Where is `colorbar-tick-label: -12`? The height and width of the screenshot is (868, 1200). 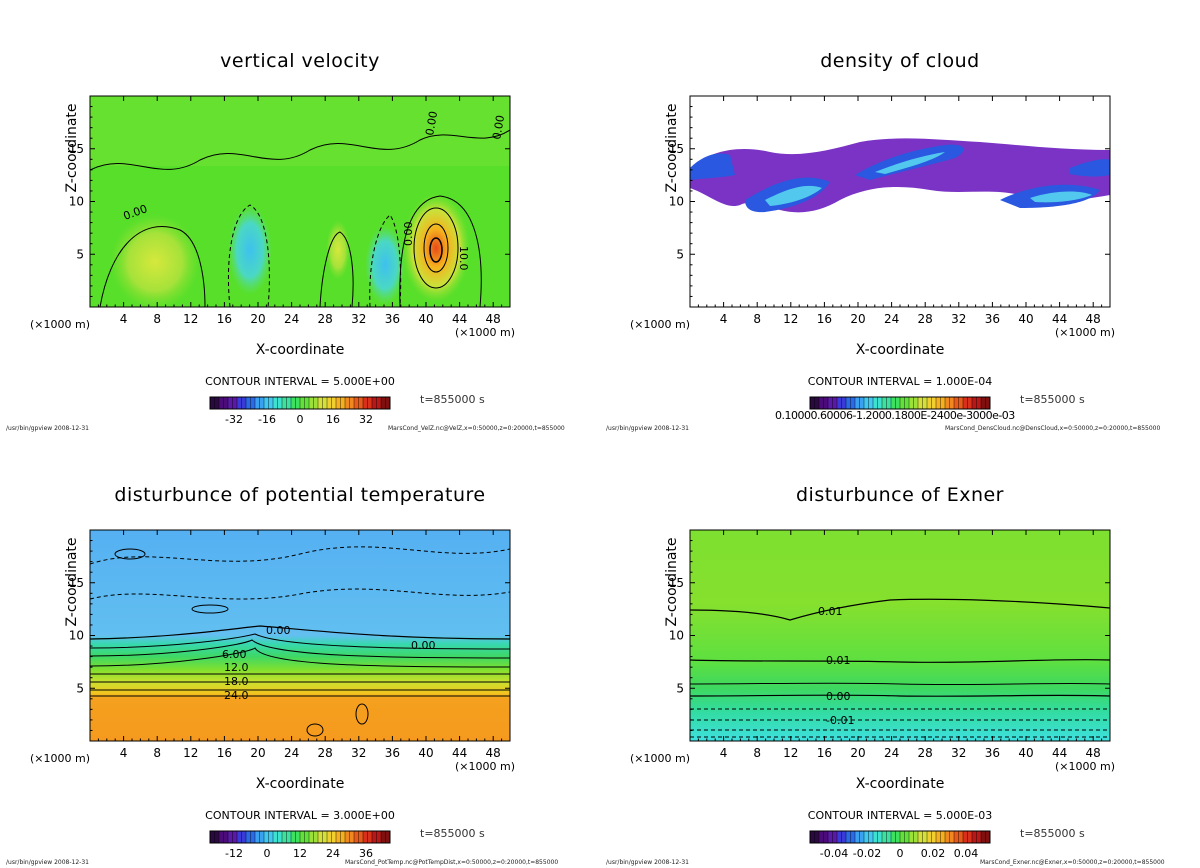 colorbar-tick-label: -12 is located at coordinates (234, 853).